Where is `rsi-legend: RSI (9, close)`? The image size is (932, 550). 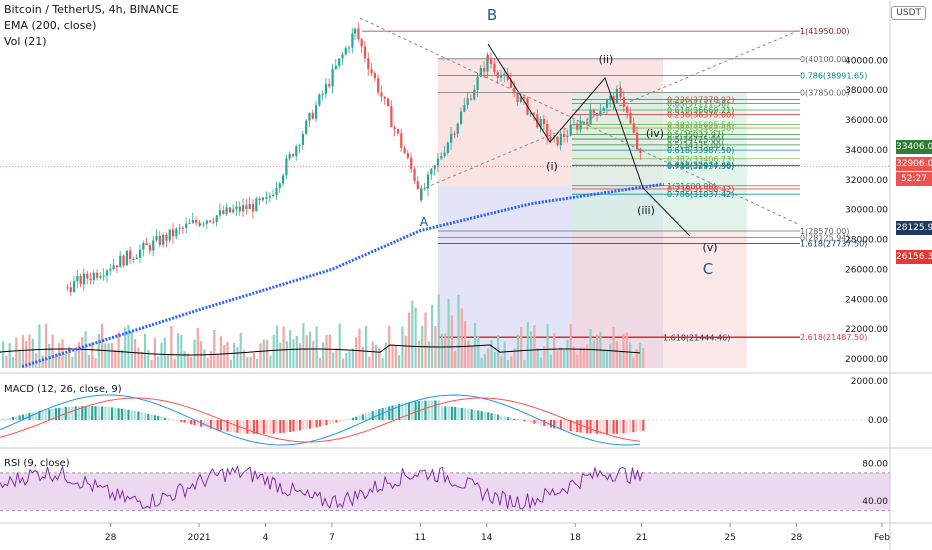
rsi-legend: RSI (9, close) is located at coordinates (37, 463).